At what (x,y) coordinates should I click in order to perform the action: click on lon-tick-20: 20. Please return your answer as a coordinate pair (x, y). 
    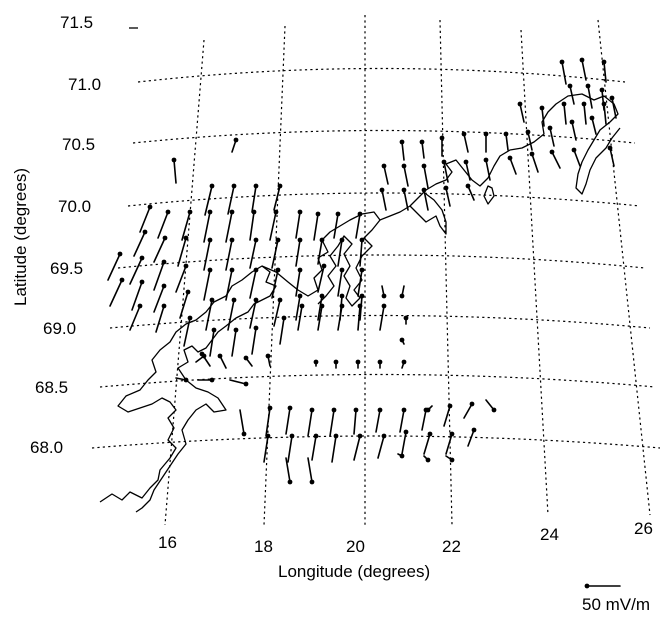
    Looking at the image, I should click on (355, 546).